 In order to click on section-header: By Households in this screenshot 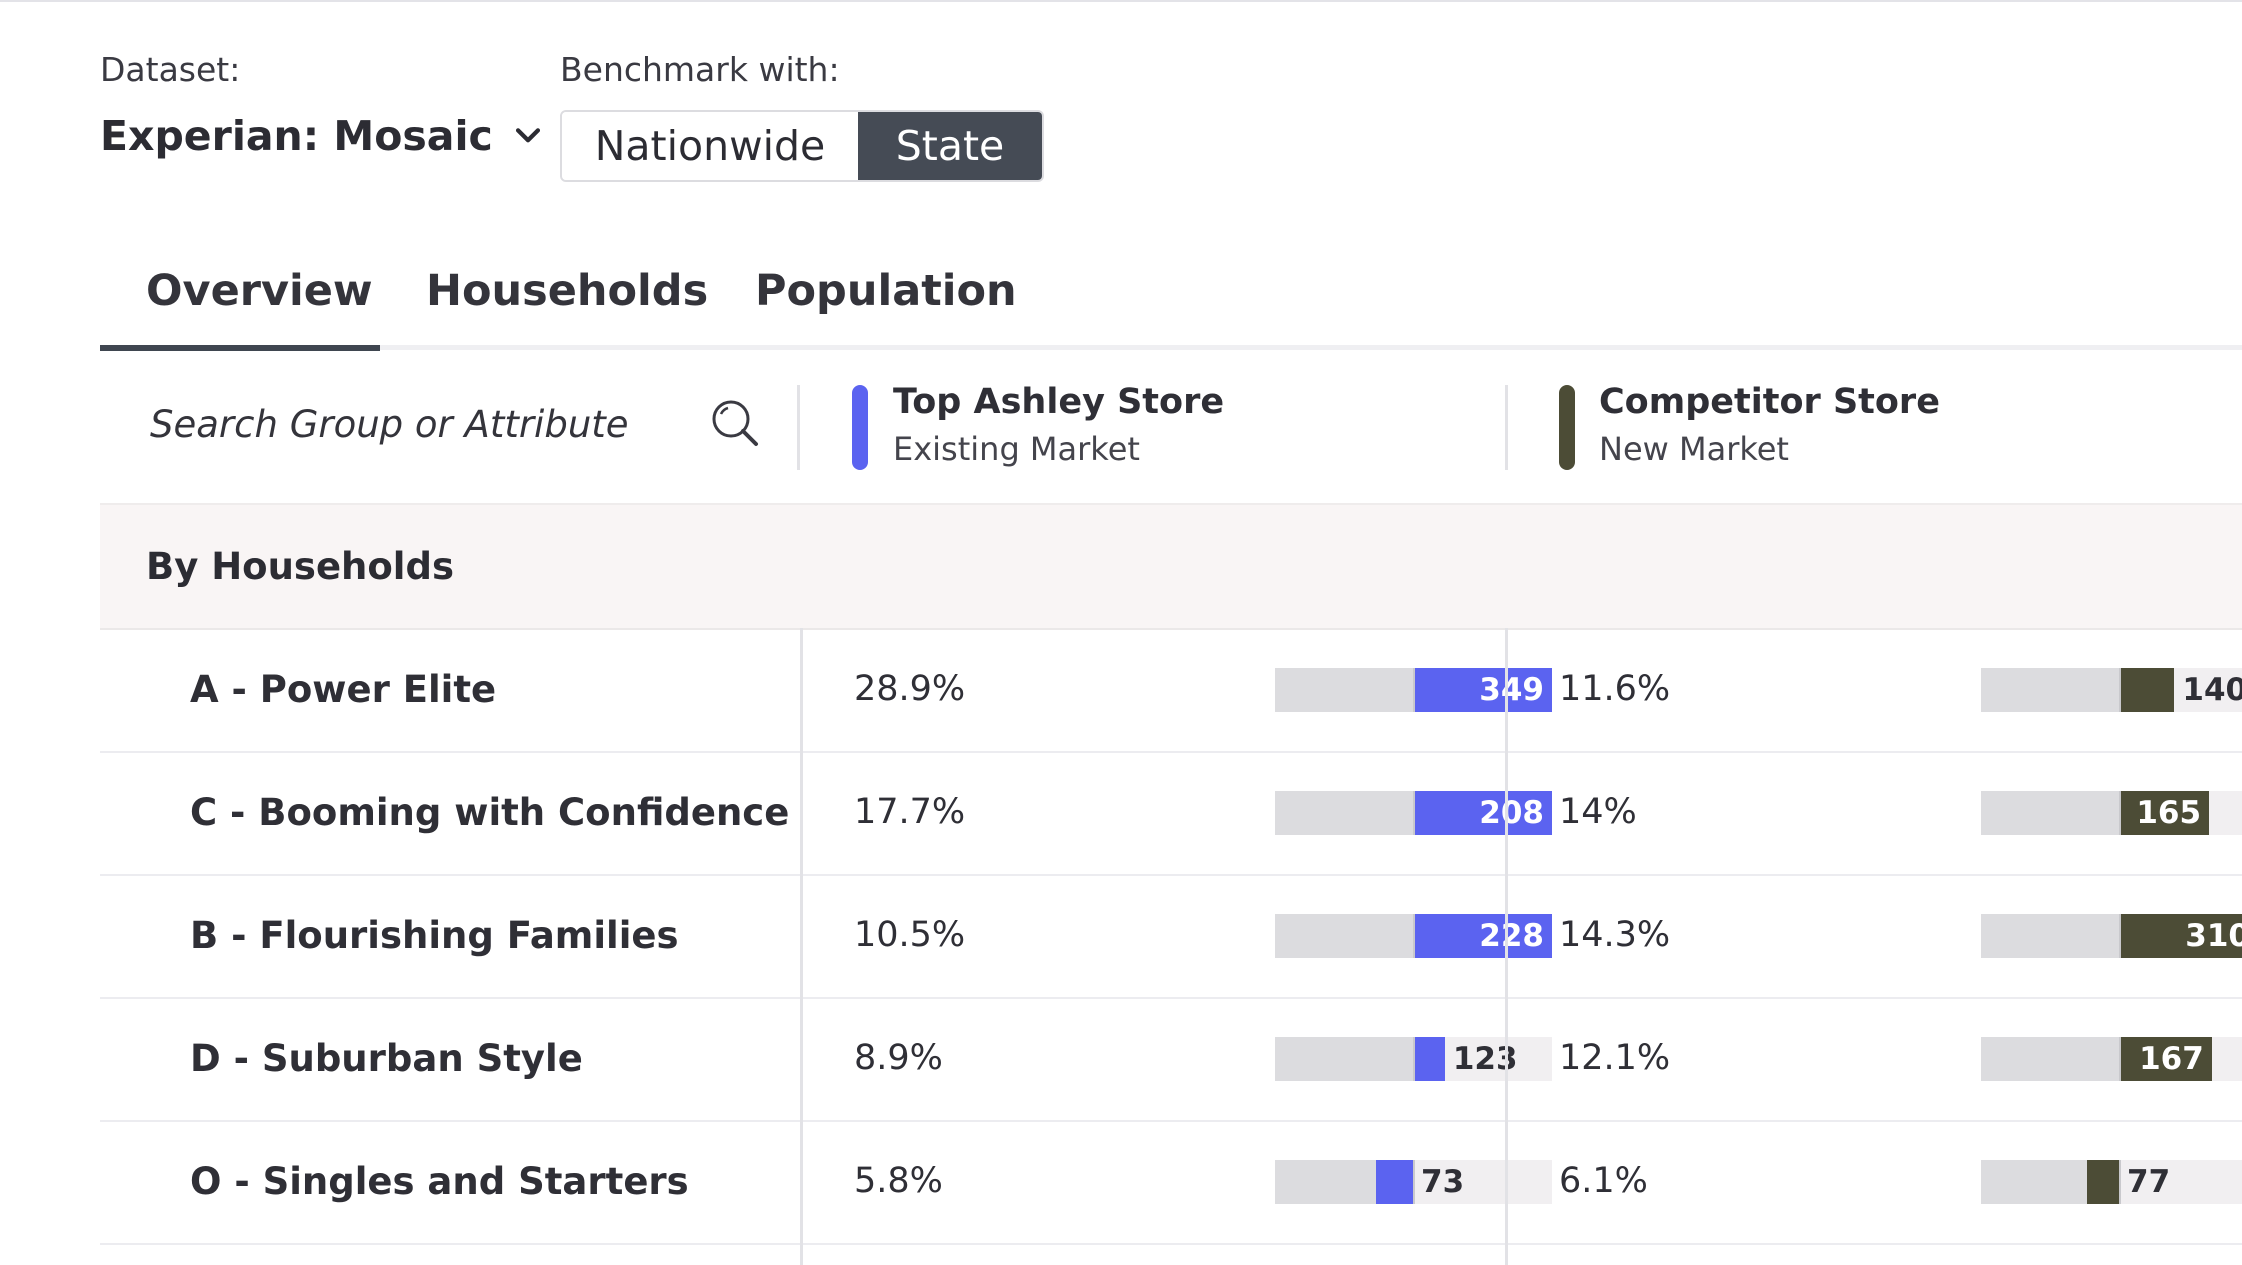, I will do `click(1171, 566)`.